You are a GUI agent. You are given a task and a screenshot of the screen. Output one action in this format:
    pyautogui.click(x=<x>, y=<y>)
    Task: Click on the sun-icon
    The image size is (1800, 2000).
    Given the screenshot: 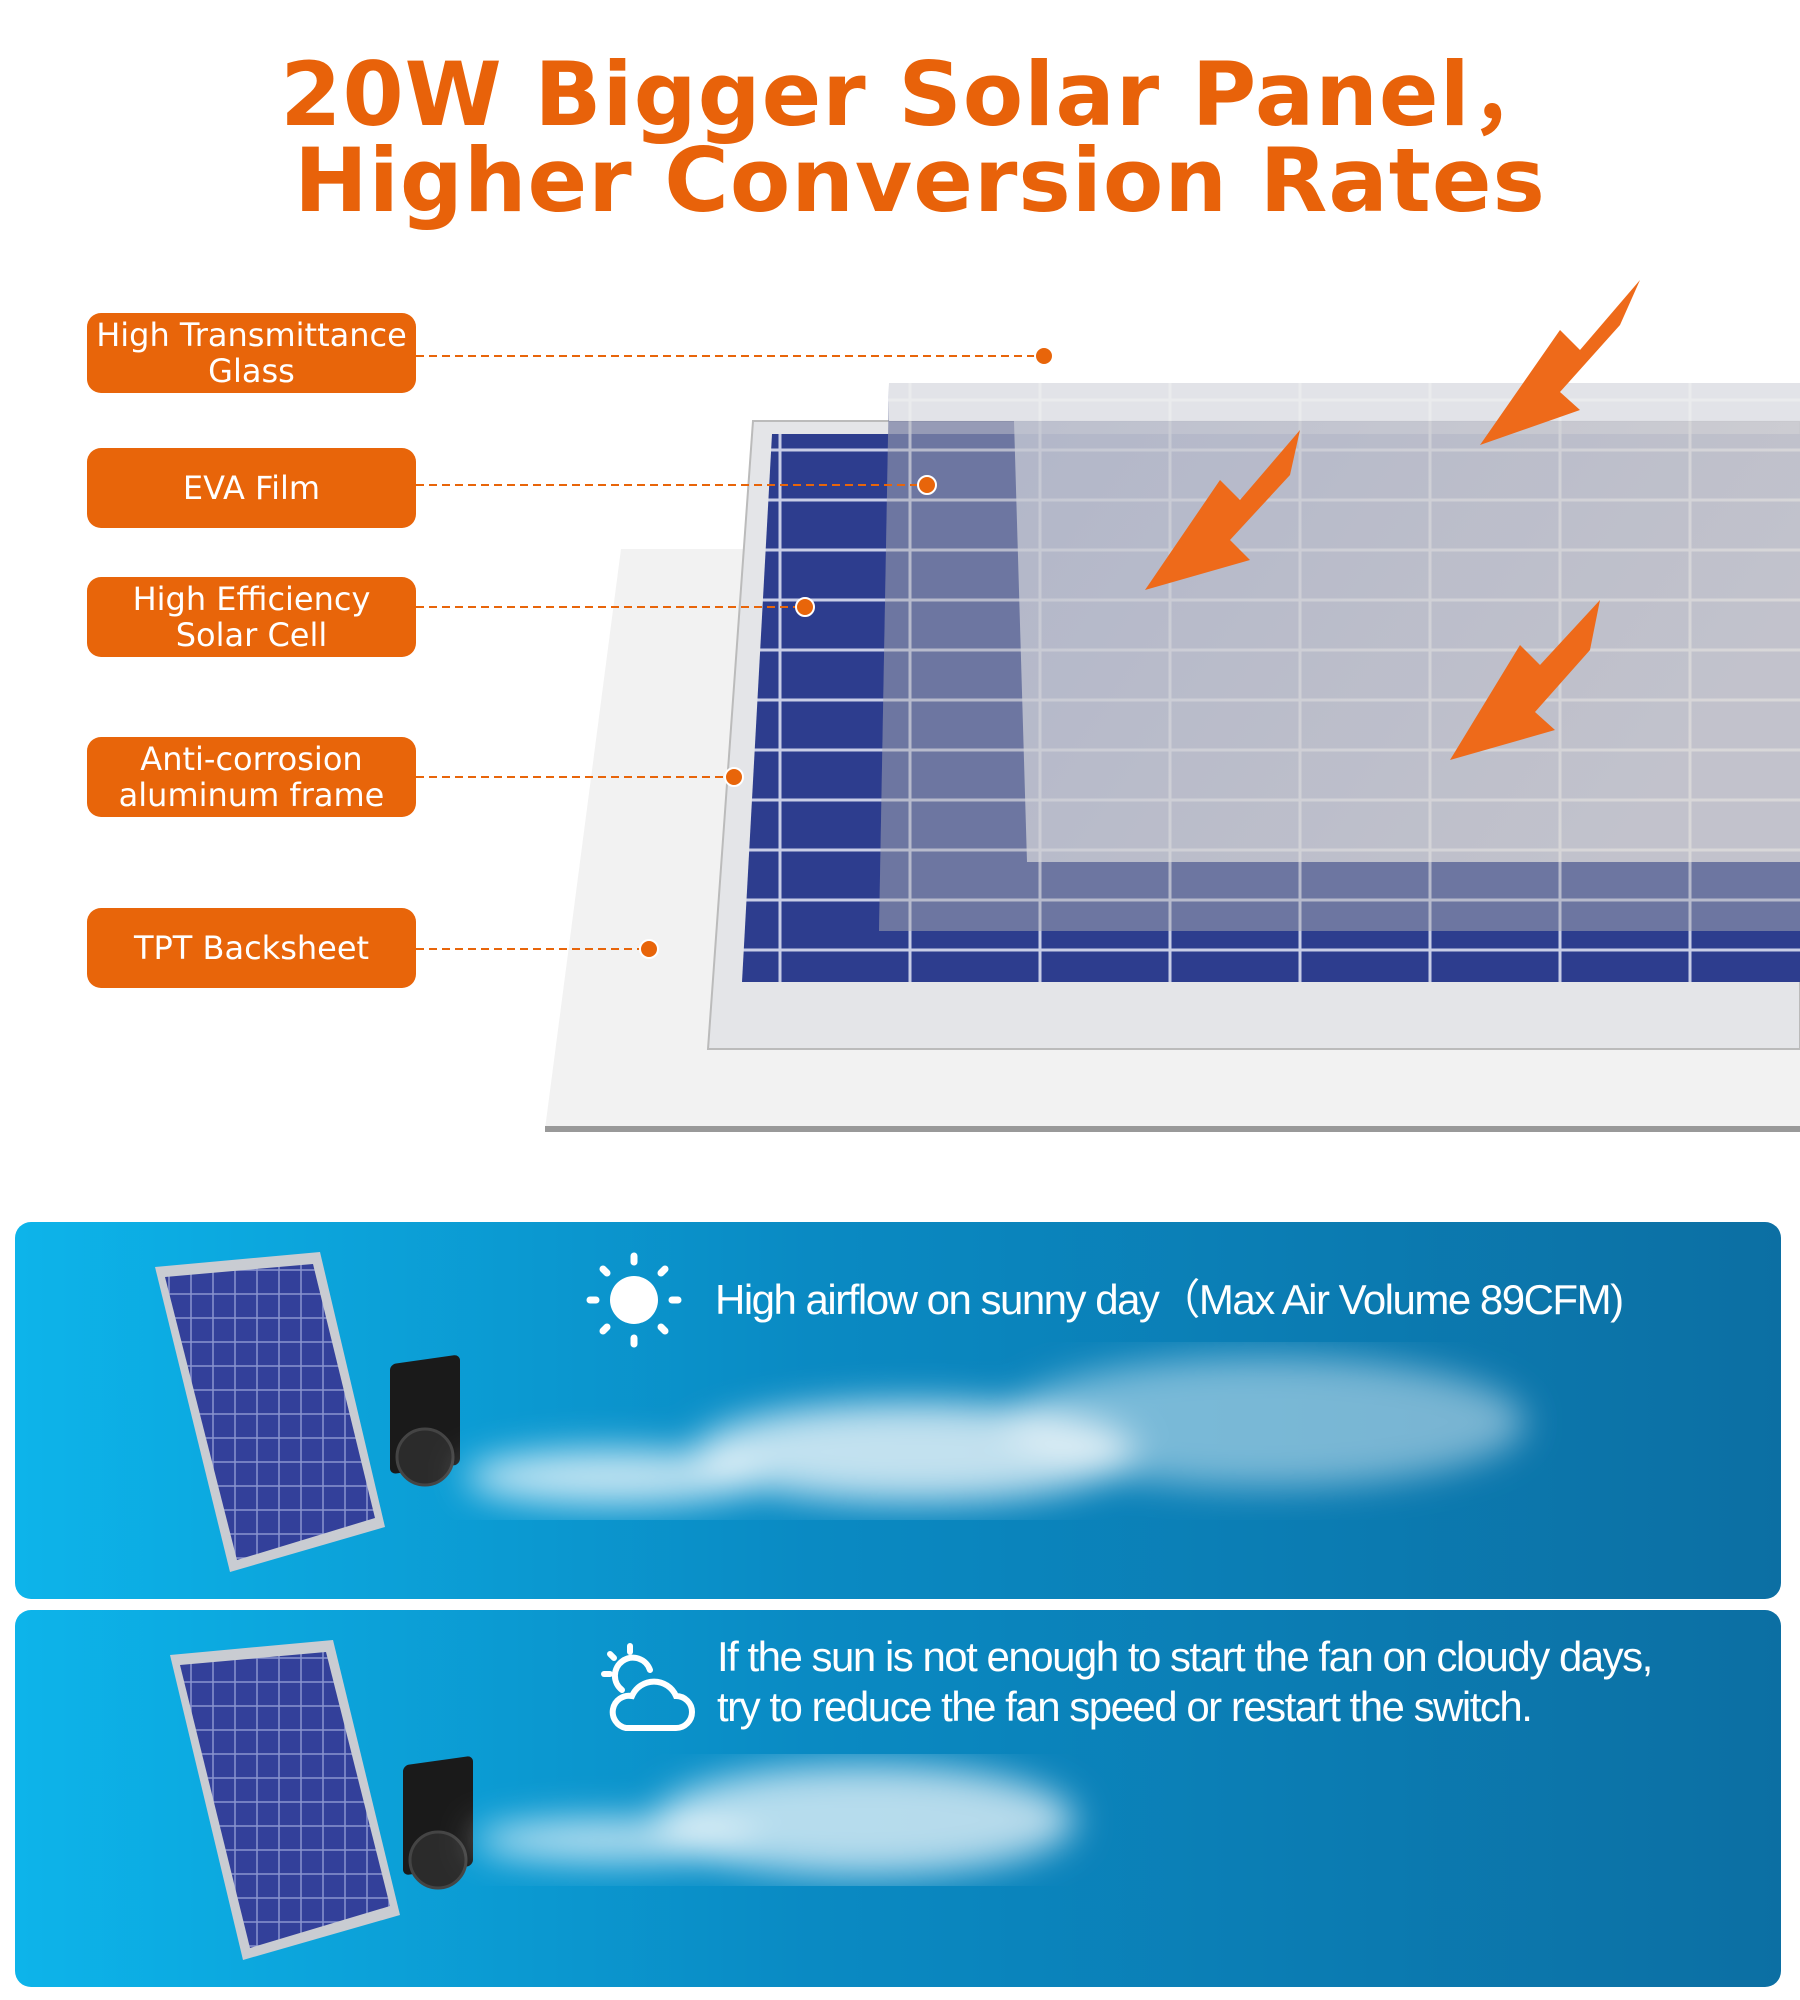 What is the action you would take?
    pyautogui.click(x=634, y=1300)
    